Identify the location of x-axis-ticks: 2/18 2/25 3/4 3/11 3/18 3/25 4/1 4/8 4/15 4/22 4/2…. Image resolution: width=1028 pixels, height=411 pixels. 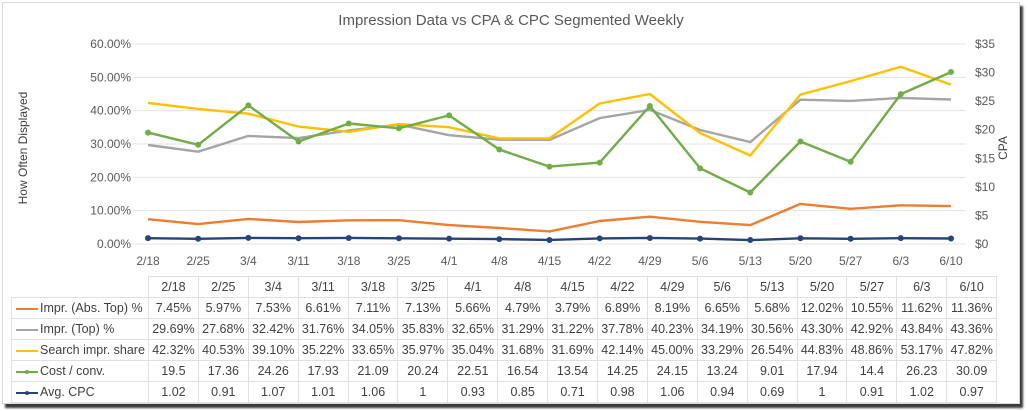
(549, 261).